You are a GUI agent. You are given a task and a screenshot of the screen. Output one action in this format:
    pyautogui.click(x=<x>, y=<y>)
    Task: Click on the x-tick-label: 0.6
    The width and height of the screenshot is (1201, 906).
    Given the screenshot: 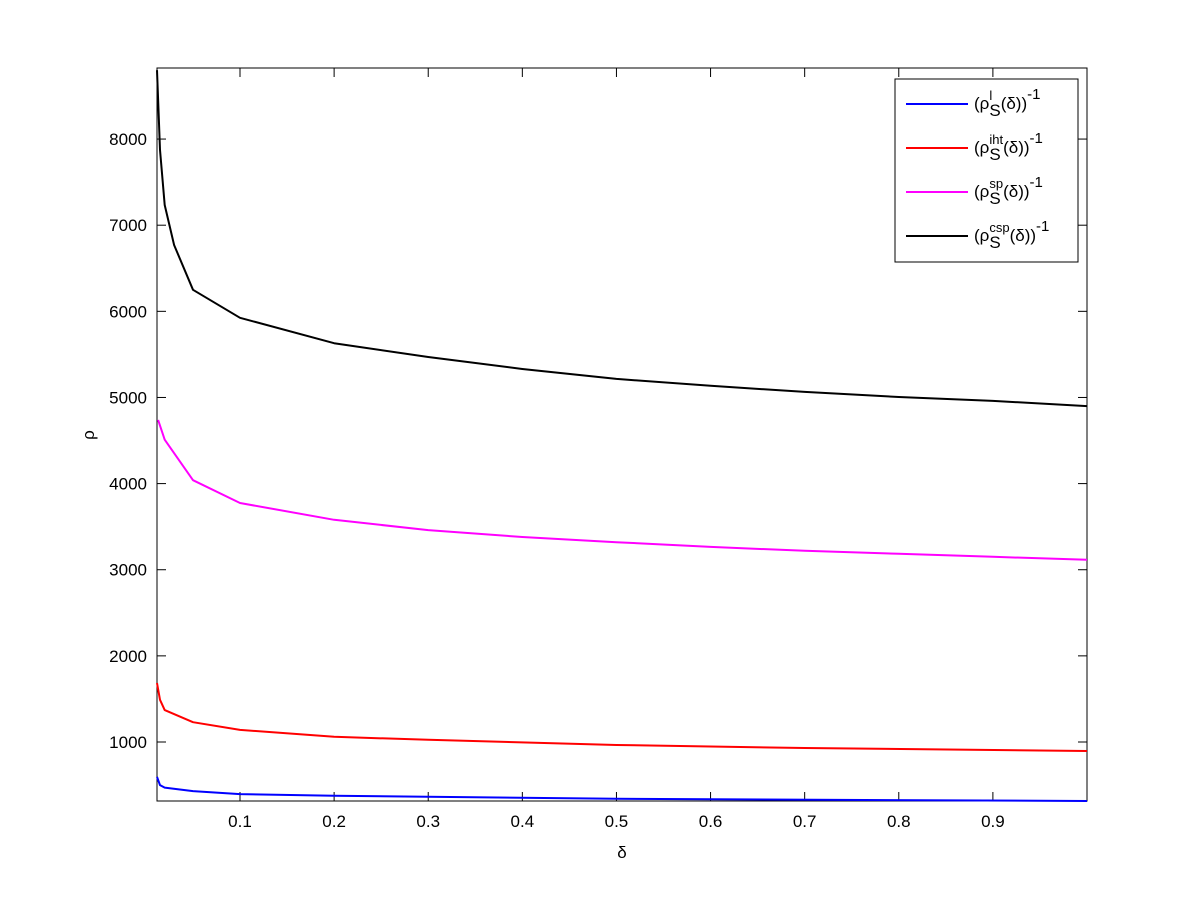 What is the action you would take?
    pyautogui.click(x=711, y=821)
    